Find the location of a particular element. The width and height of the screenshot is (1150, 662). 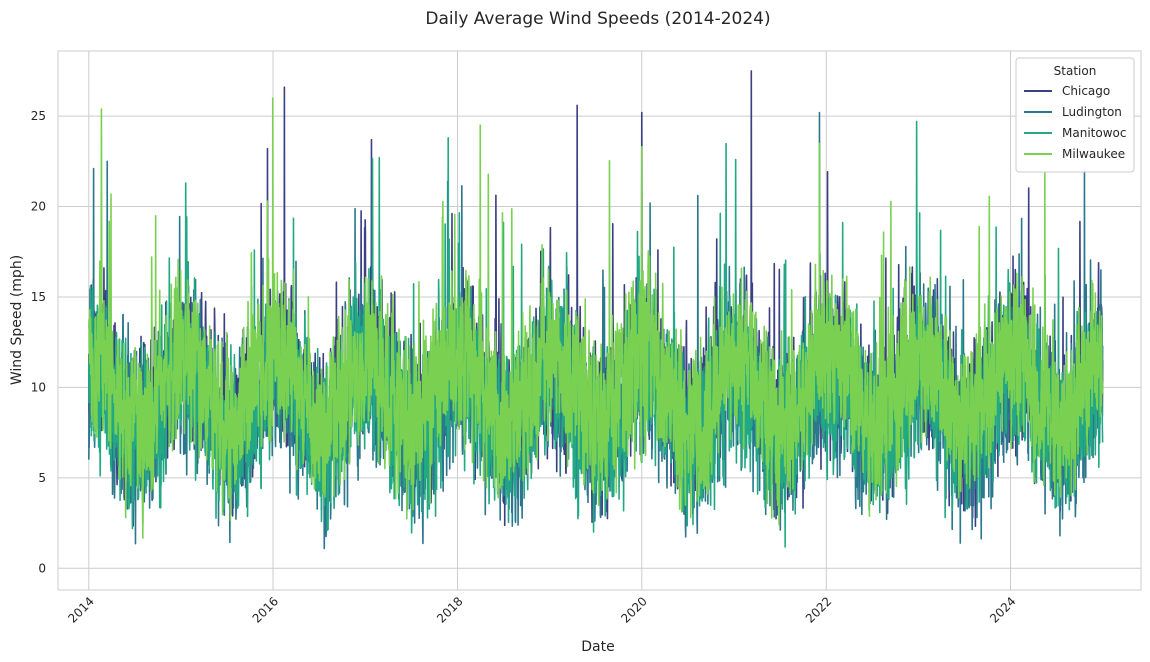

y-tick-label: 15 is located at coordinates (38, 297).